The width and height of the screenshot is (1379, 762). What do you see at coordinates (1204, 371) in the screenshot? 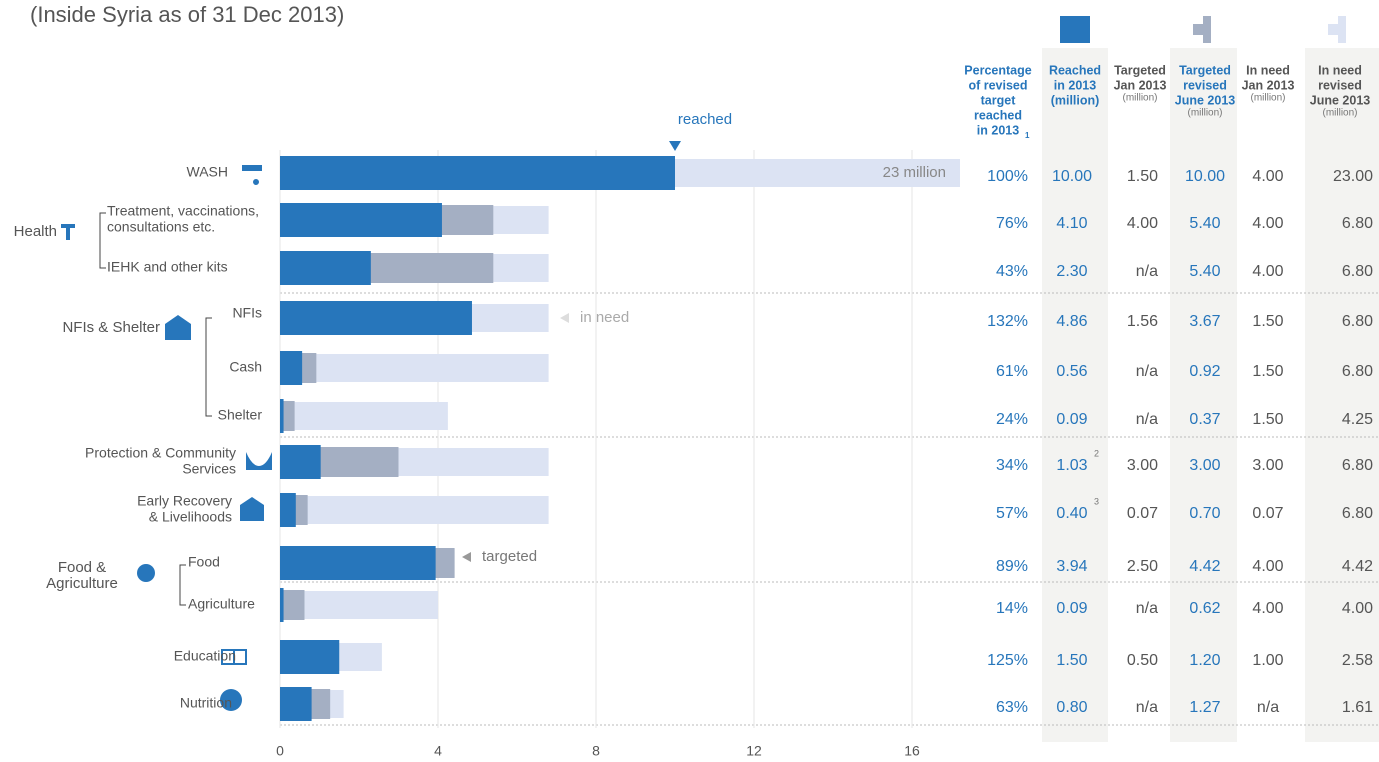
I see `table-value: 0.92` at bounding box center [1204, 371].